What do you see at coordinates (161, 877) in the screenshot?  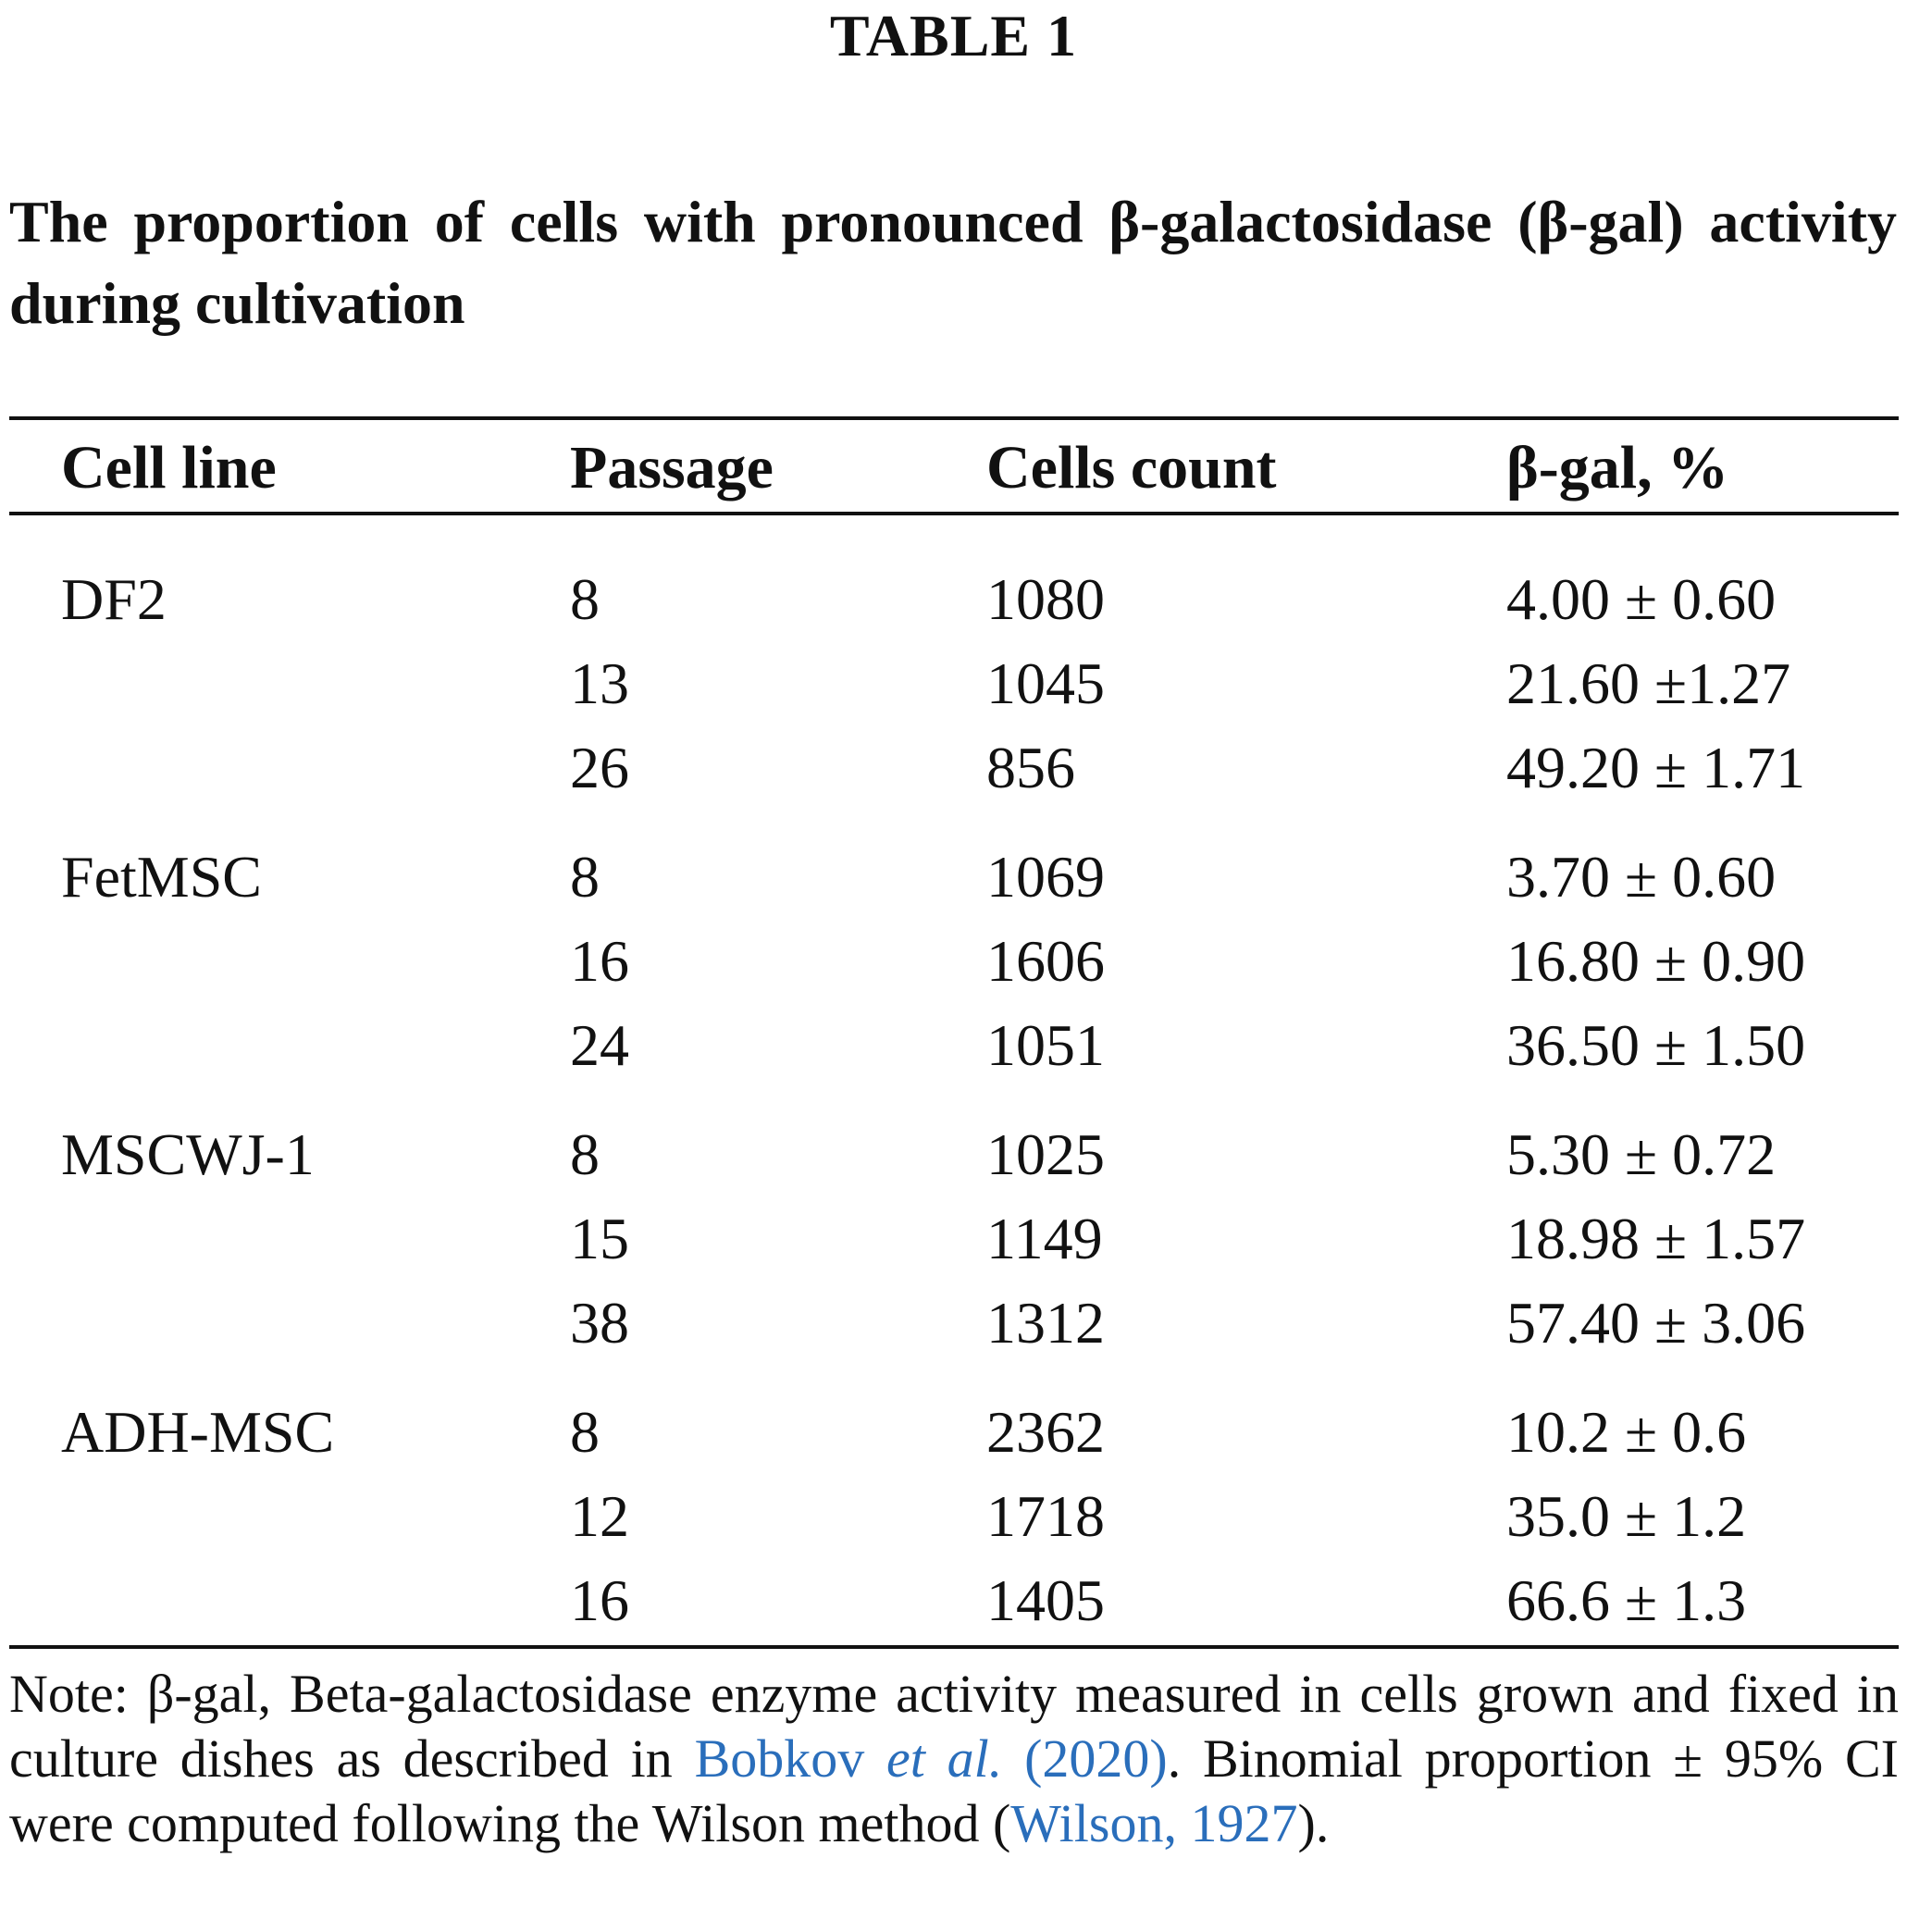 I see `cell-line-name: FetMSC` at bounding box center [161, 877].